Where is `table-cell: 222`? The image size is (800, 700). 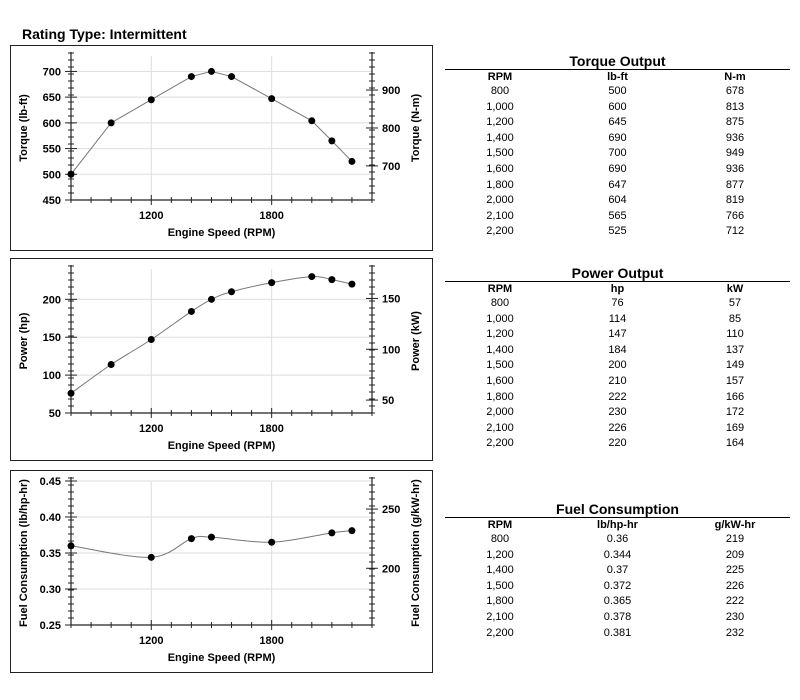 table-cell: 222 is located at coordinates (617, 396).